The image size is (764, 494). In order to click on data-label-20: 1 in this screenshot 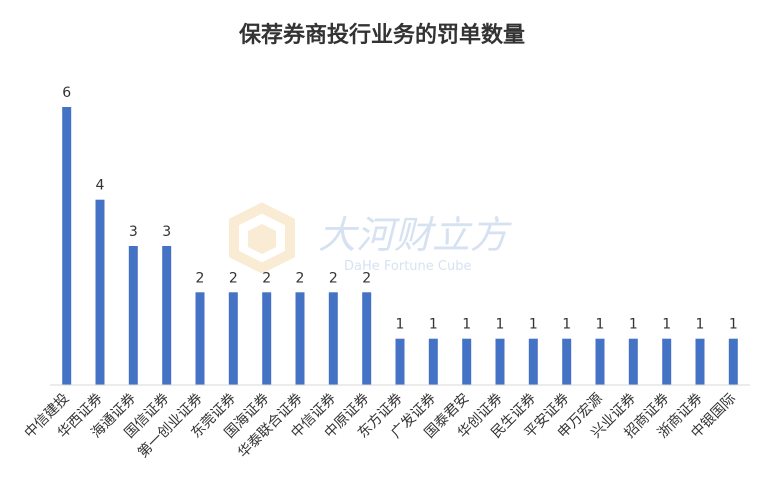, I will do `click(733, 325)`.